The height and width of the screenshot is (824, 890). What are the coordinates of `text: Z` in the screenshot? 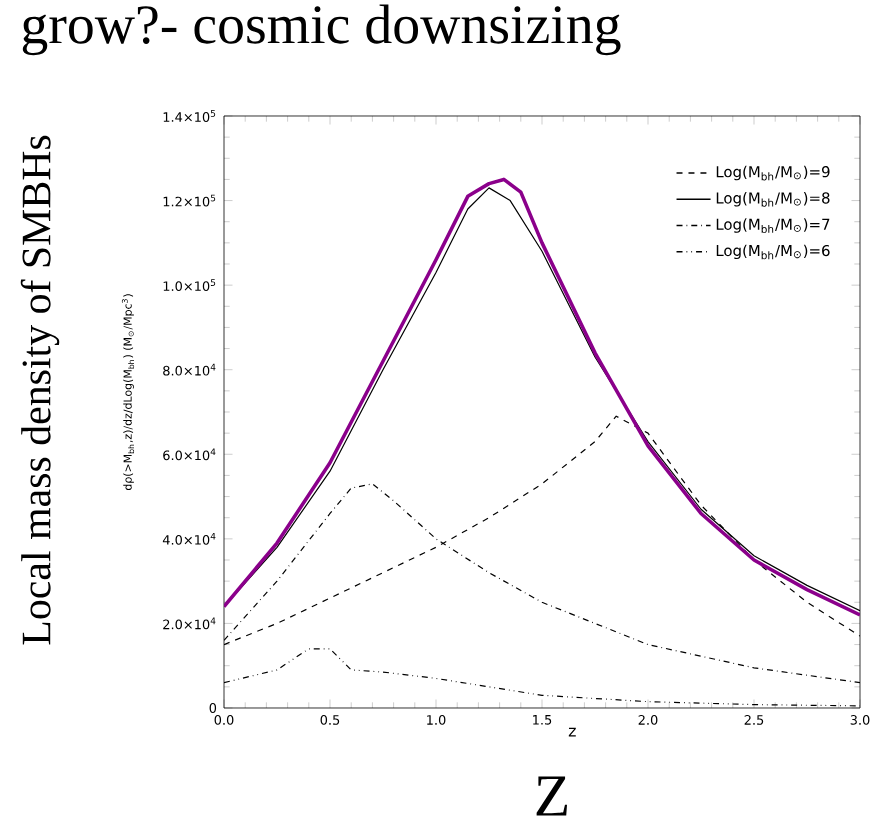 It's located at (551, 796).